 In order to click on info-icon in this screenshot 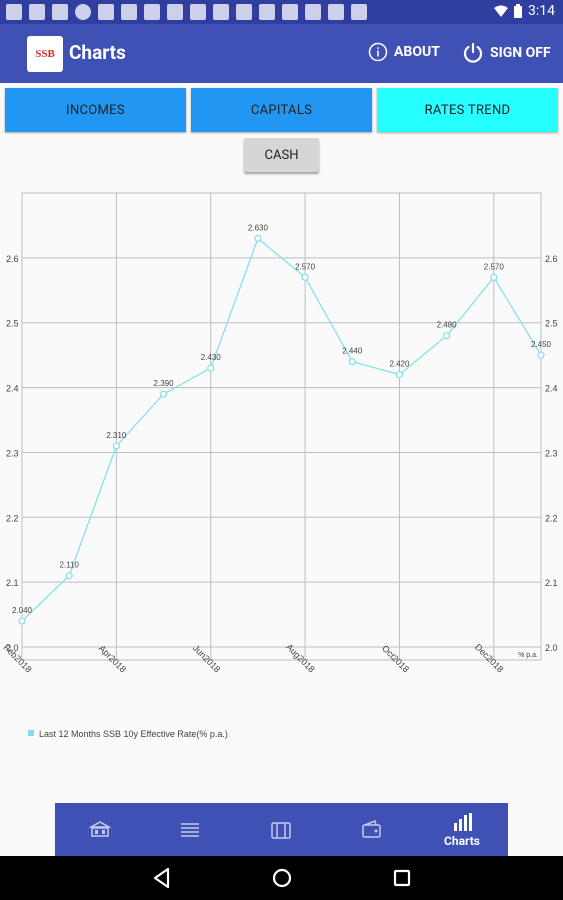, I will do `click(378, 52)`.